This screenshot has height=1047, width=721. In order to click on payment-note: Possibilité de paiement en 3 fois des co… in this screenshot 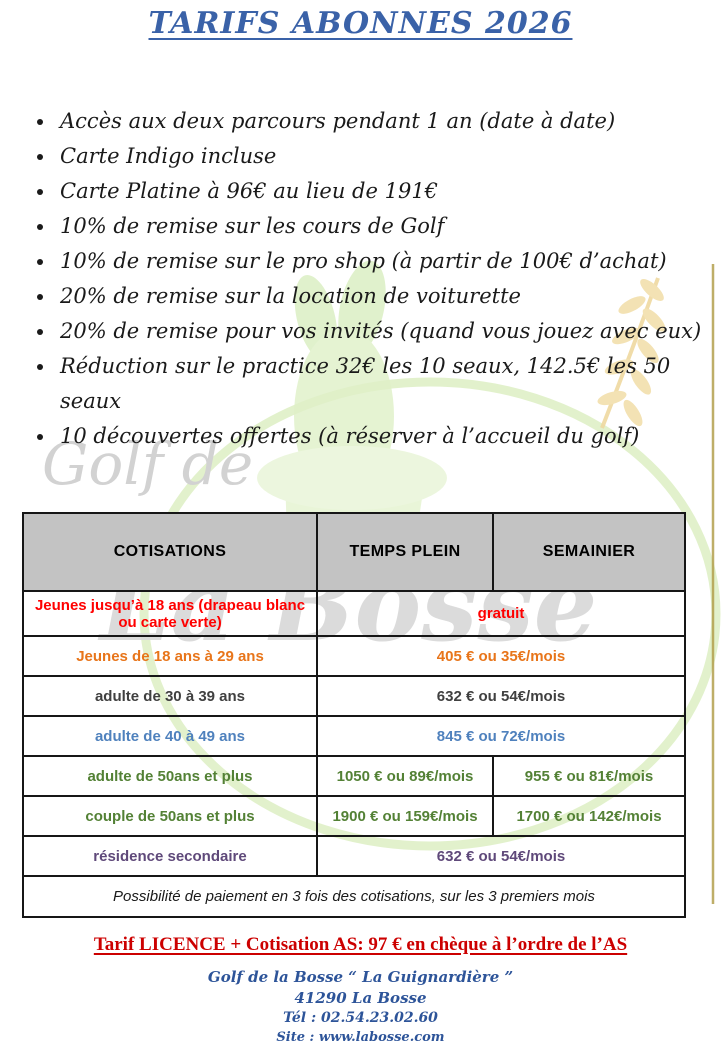, I will do `click(354, 896)`.